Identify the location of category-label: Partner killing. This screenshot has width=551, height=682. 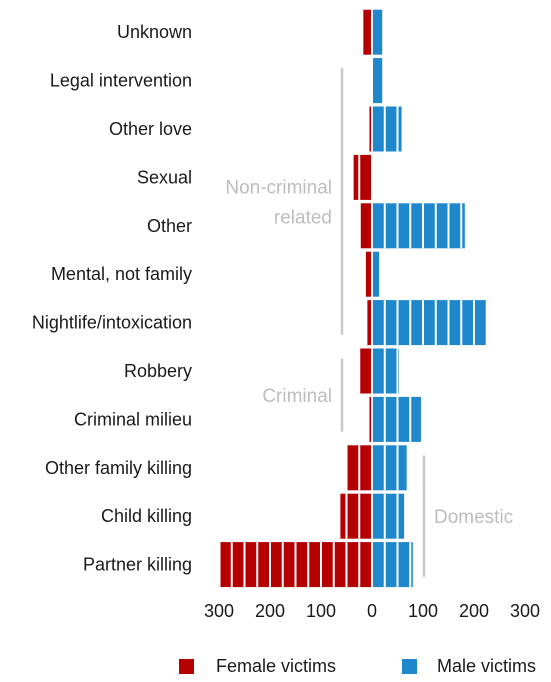
(137, 565).